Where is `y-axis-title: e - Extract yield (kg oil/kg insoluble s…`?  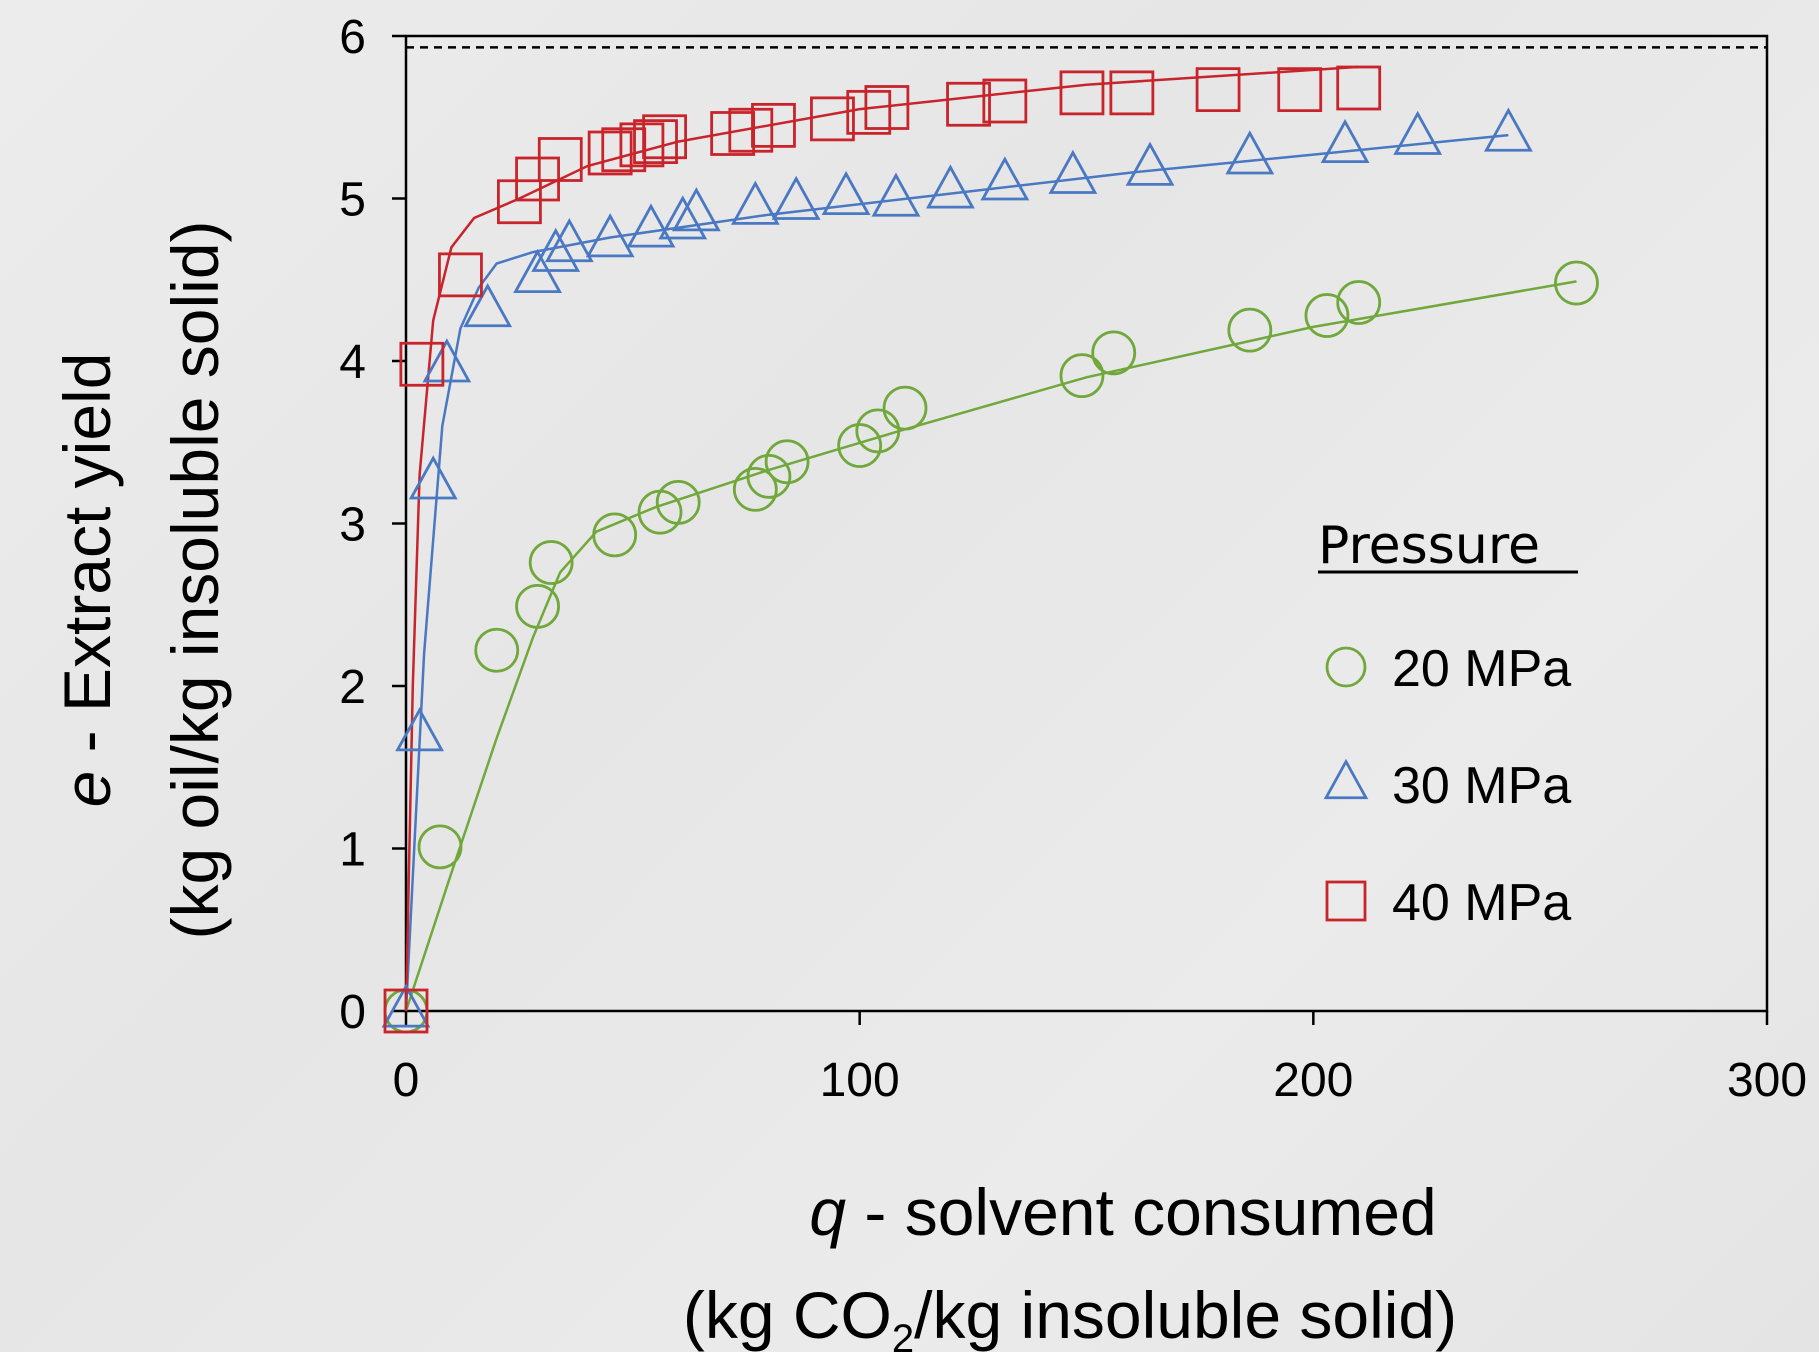
y-axis-title: e - Extract yield (kg oil/kg insoluble s… is located at coordinates (141, 579).